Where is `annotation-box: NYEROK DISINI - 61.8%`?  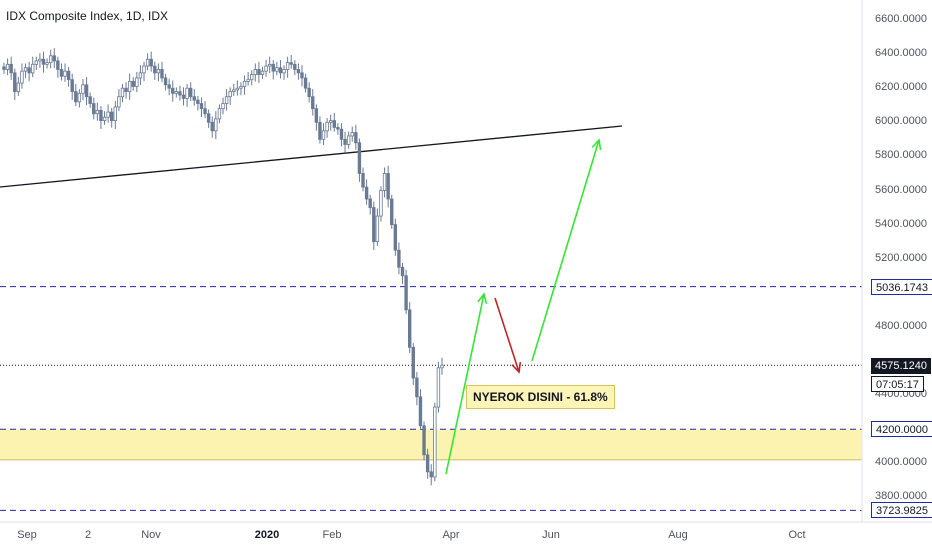
annotation-box: NYEROK DISINI - 61.8% is located at coordinates (540, 397).